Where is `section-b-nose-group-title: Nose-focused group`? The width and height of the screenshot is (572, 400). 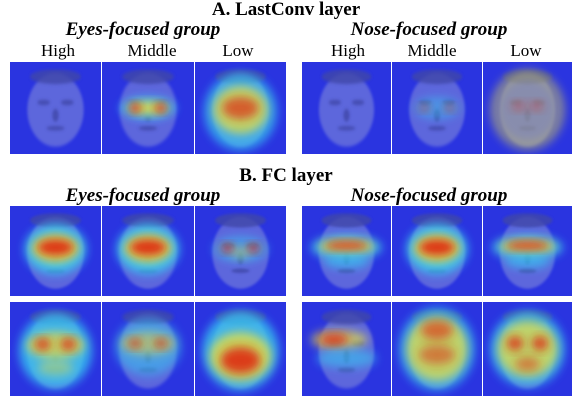 section-b-nose-group-title: Nose-focused group is located at coordinates (429, 195).